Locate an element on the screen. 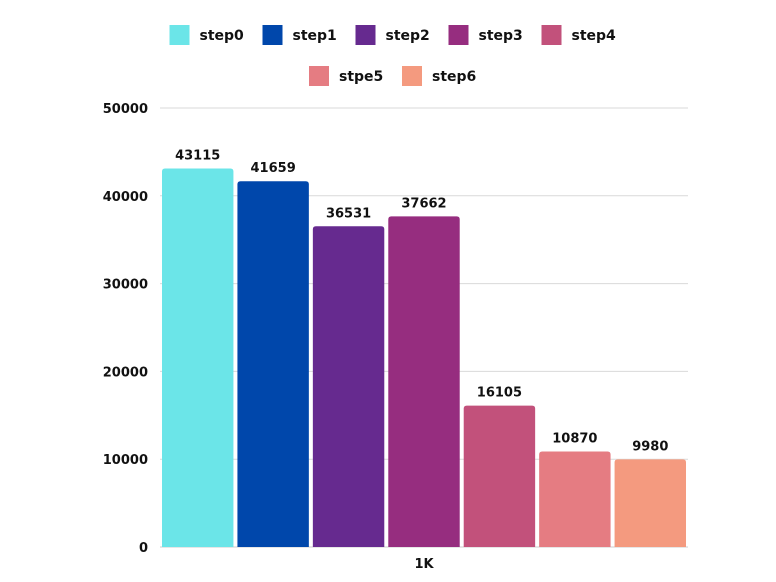  bar-step3 is located at coordinates (424, 381).